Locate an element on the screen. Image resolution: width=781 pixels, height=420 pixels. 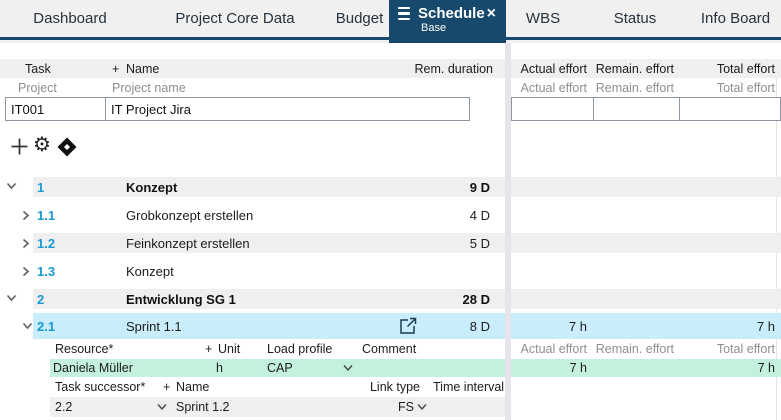
col-successor-name: Name is located at coordinates (193, 387).